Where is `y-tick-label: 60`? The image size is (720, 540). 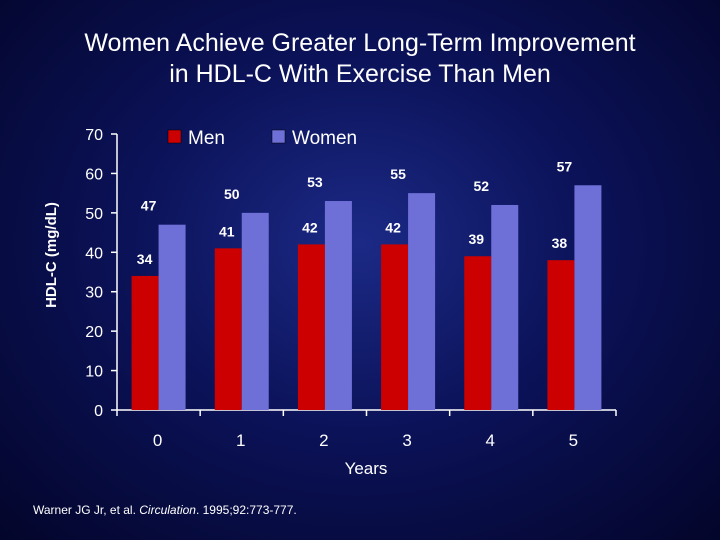 y-tick-label: 60 is located at coordinates (94, 174).